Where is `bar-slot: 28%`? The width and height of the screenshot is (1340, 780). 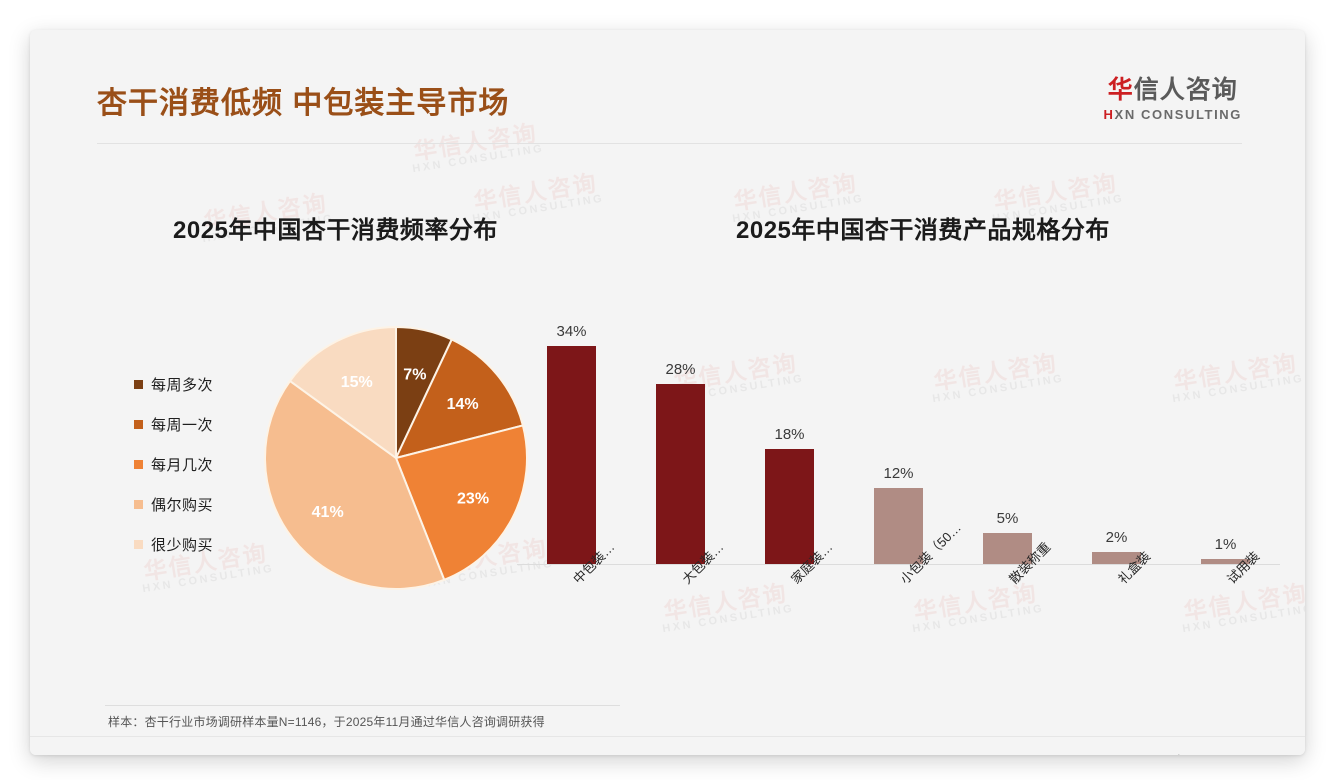
bar-slot: 28% is located at coordinates (680, 430).